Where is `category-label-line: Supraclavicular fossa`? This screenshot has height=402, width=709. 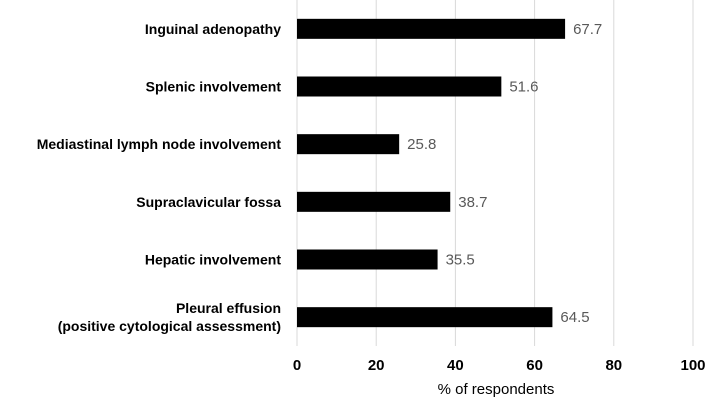 category-label-line: Supraclavicular fossa is located at coordinates (208, 202).